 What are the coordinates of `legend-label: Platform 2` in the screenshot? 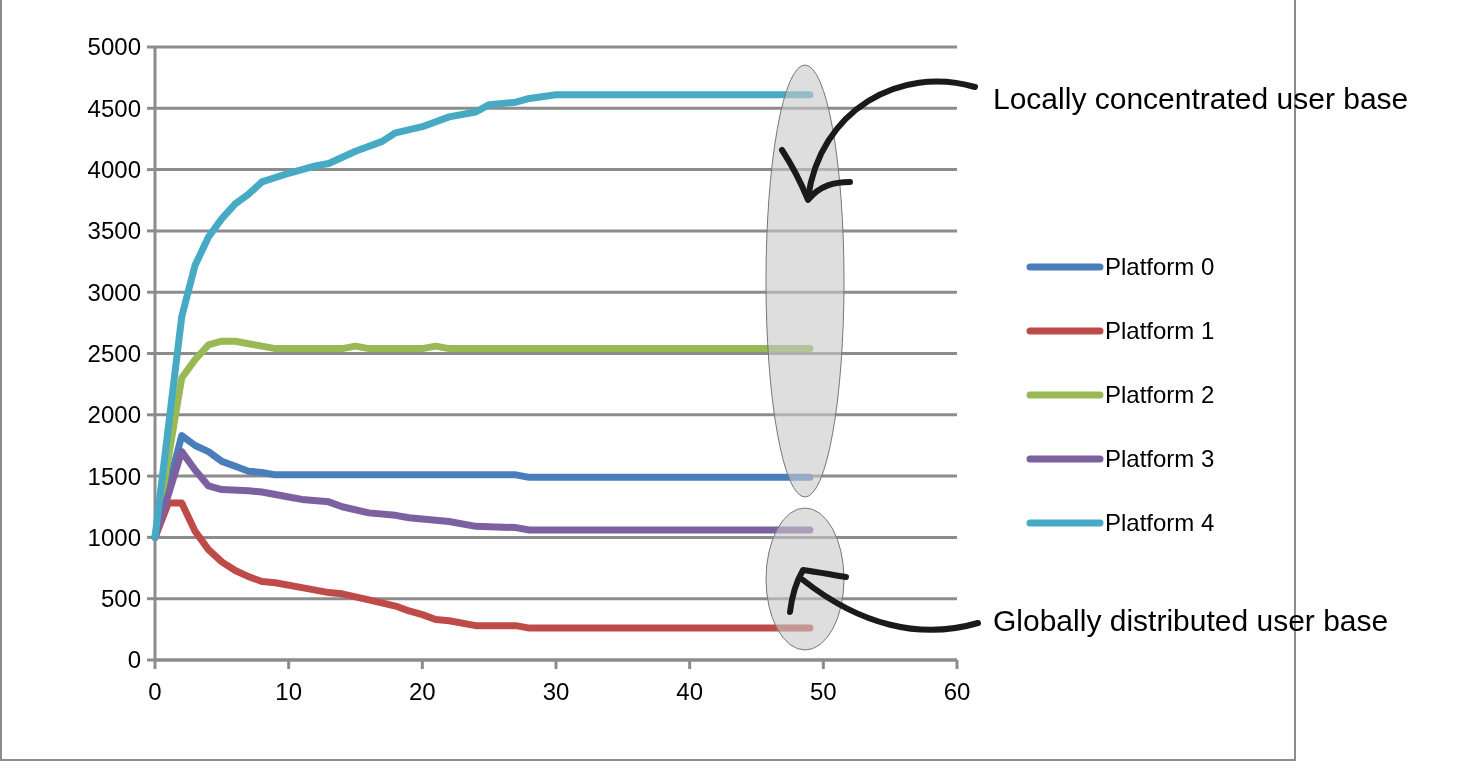 It's located at (1160, 395).